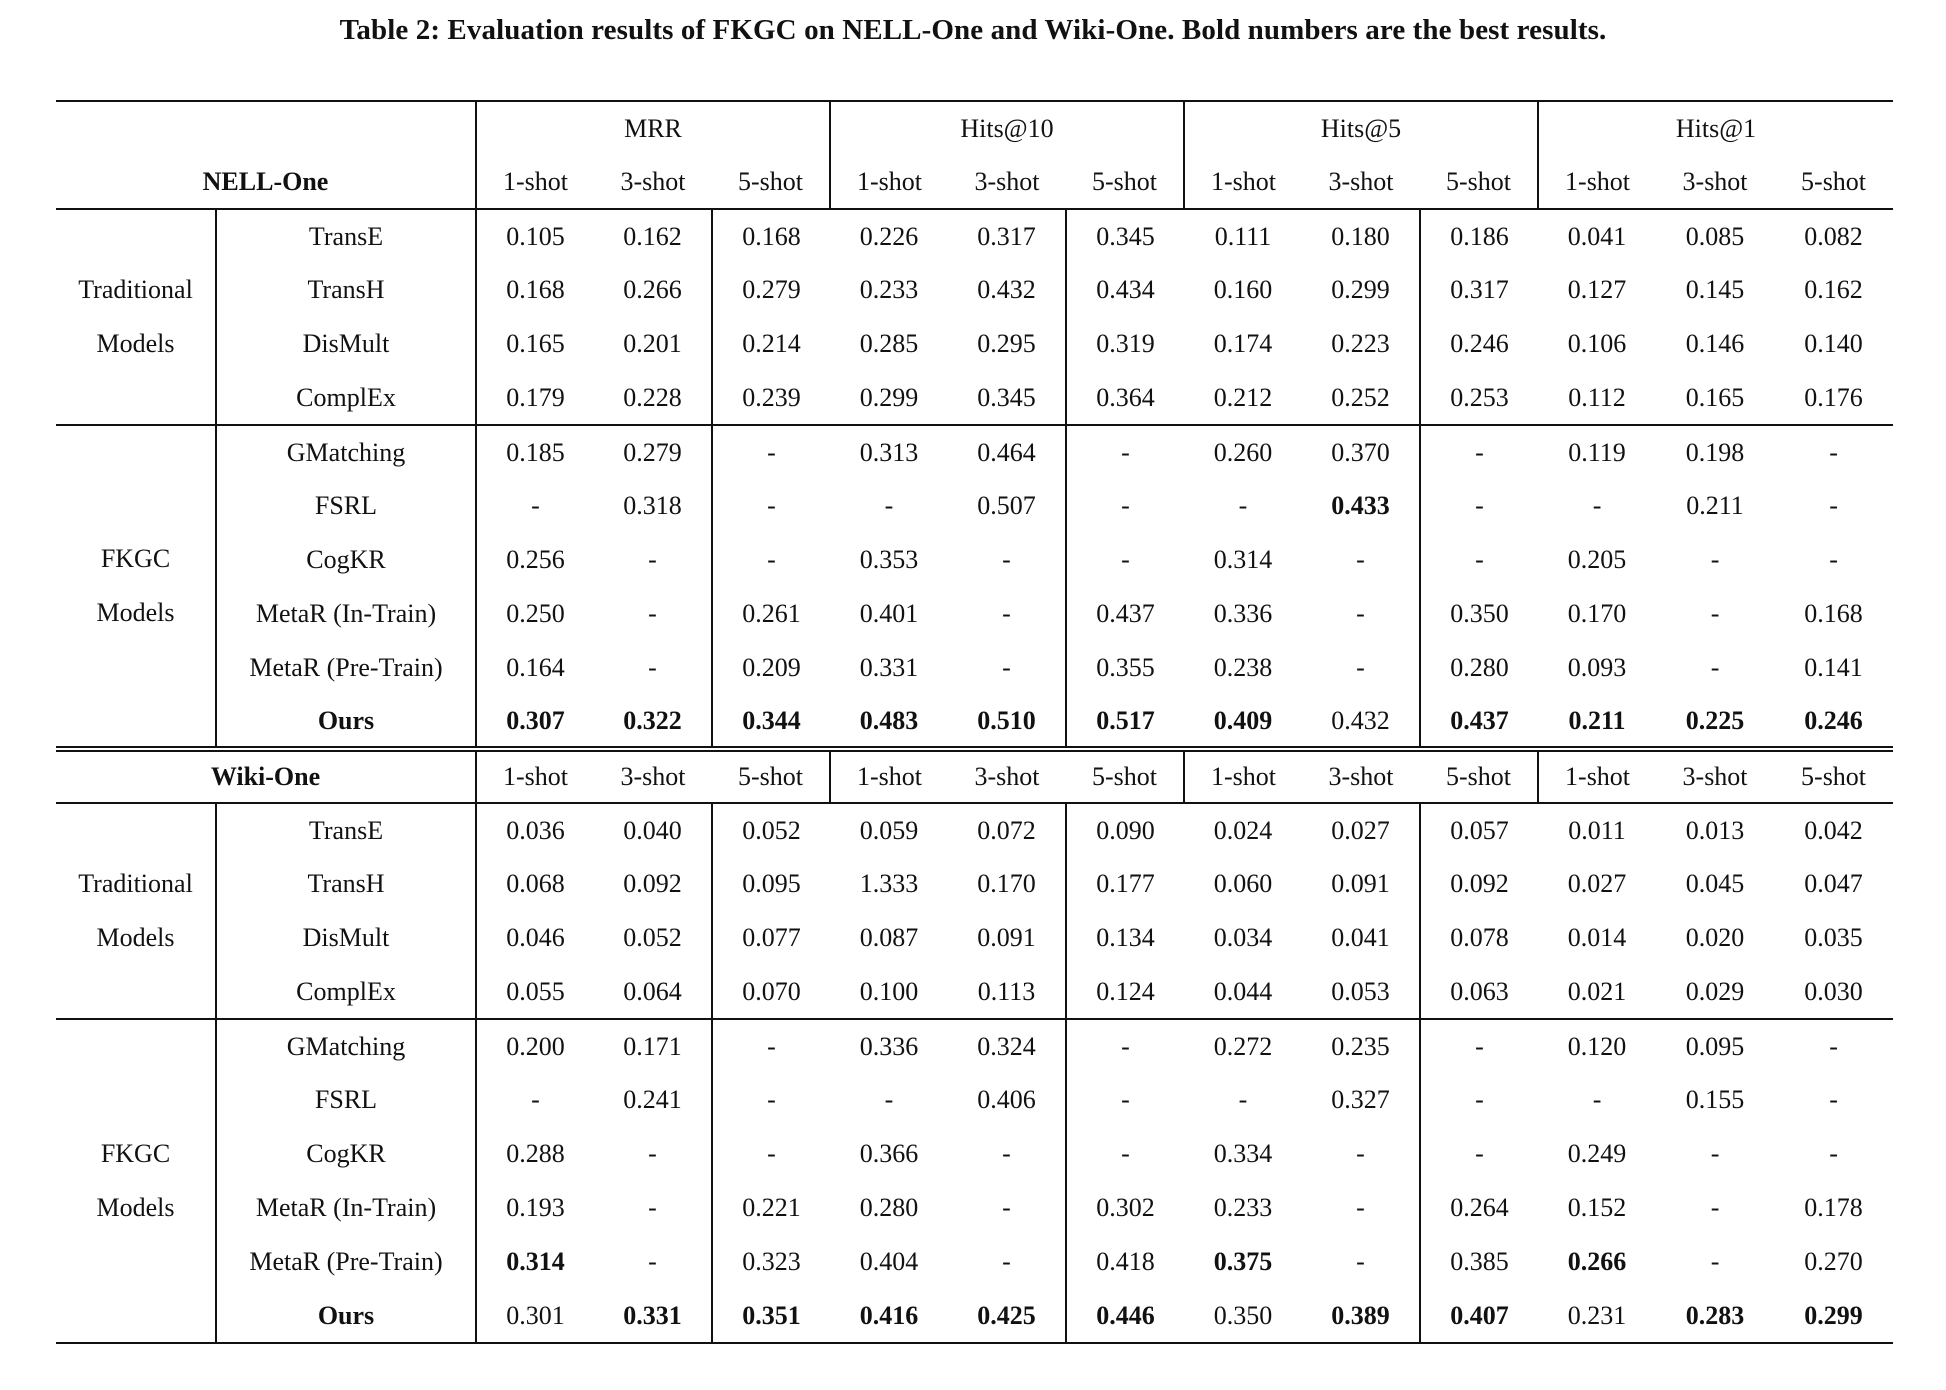  What do you see at coordinates (1597, 937) in the screenshot?
I see `value-cell: 0.014` at bounding box center [1597, 937].